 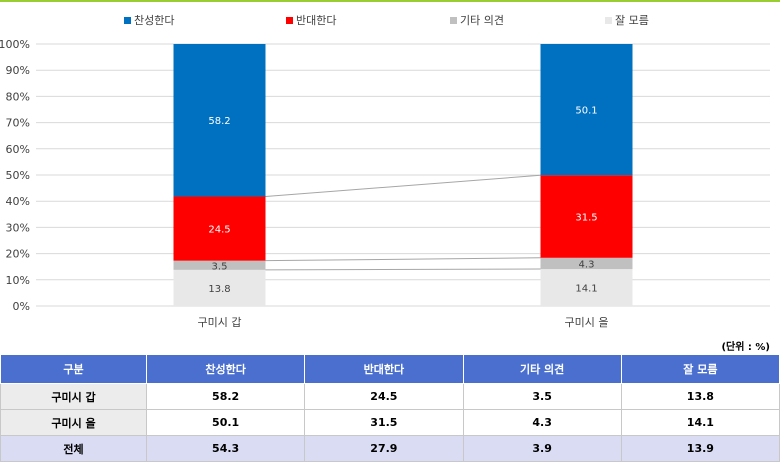 I want to click on y-tick-label: 50%, so click(x=18, y=175).